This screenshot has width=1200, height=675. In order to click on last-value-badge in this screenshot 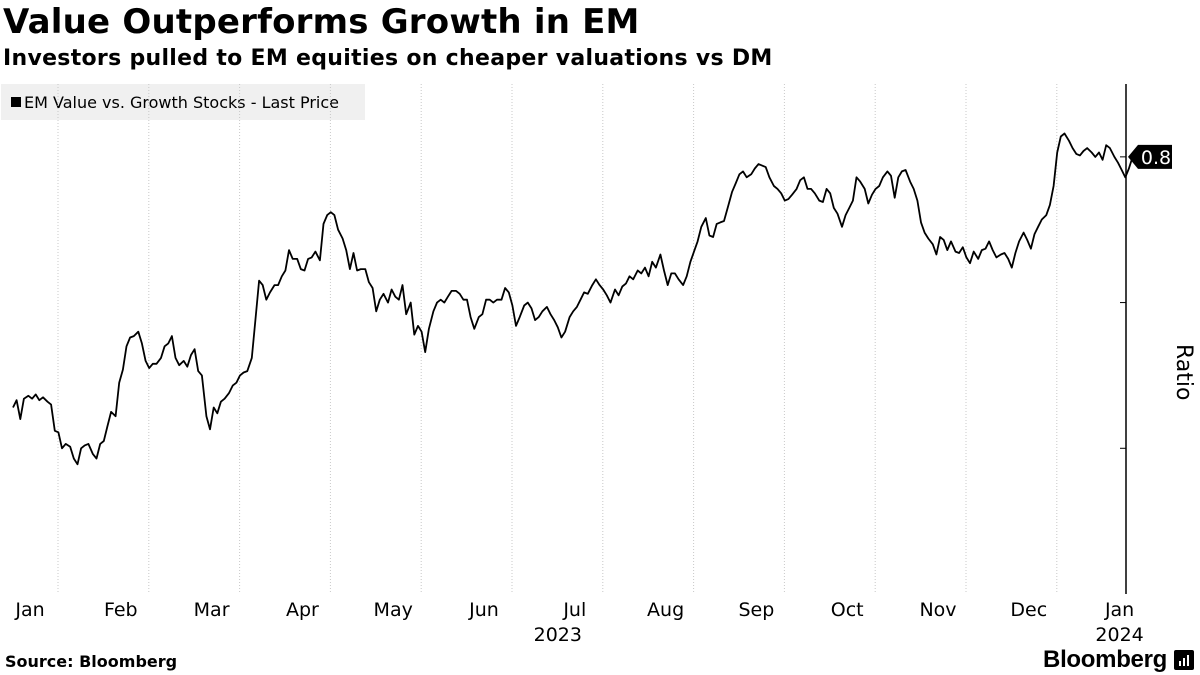, I will do `click(1150, 156)`.